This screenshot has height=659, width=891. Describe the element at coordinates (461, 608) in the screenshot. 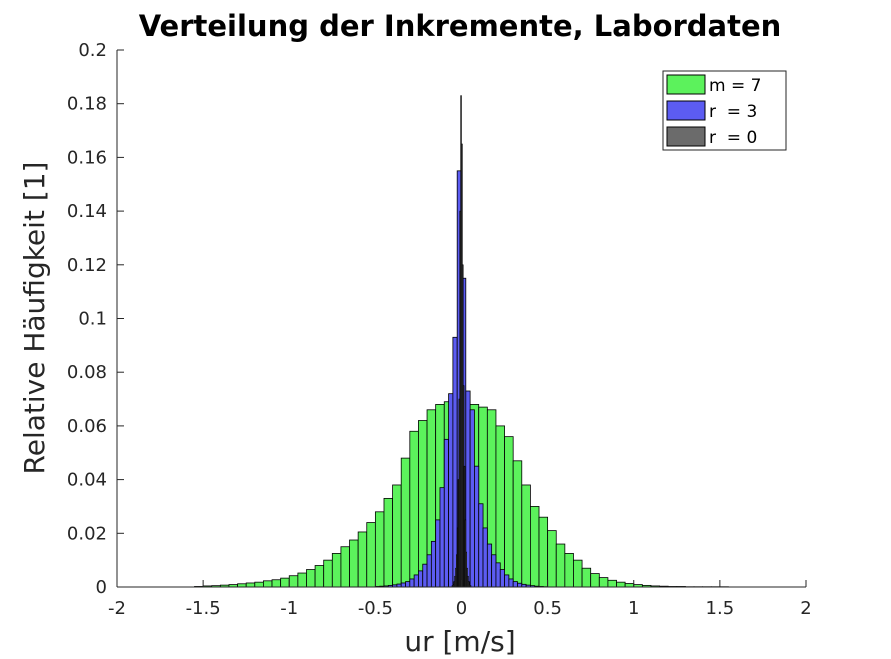

I see `x-tick-label: 0` at that location.